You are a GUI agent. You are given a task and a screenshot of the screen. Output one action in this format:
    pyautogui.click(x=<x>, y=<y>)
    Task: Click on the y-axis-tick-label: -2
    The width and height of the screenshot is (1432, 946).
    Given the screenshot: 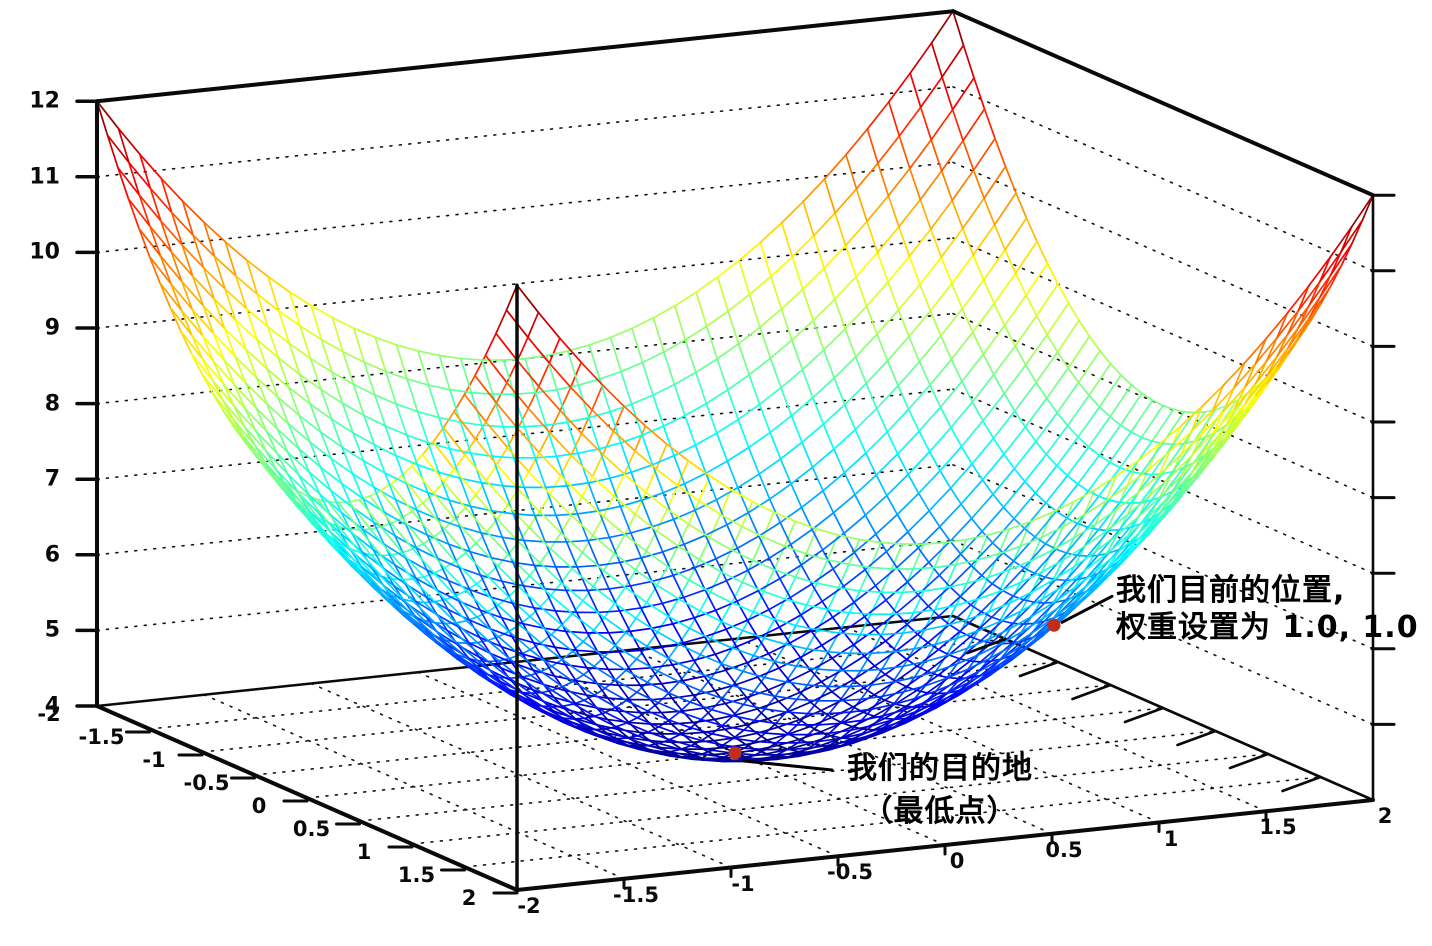 What is the action you would take?
    pyautogui.click(x=49, y=714)
    